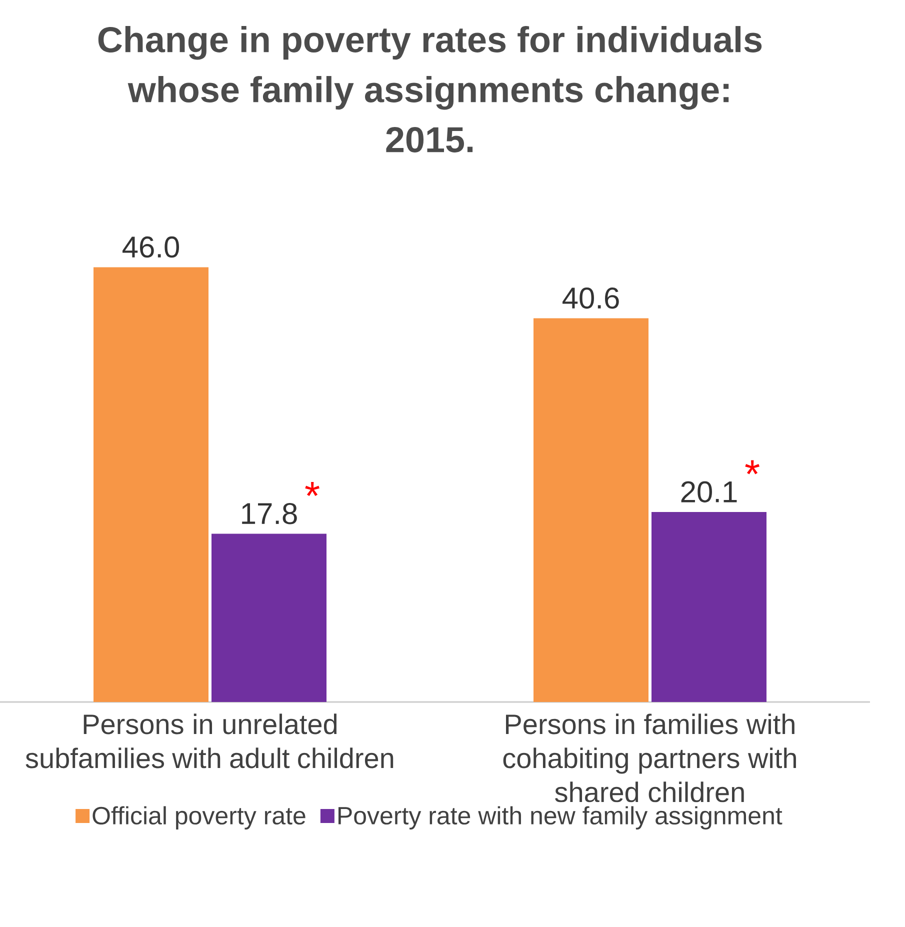  Describe the element at coordinates (649, 758) in the screenshot. I see `x-tick-label: Persons in families with cohabiting partners with shared children` at that location.